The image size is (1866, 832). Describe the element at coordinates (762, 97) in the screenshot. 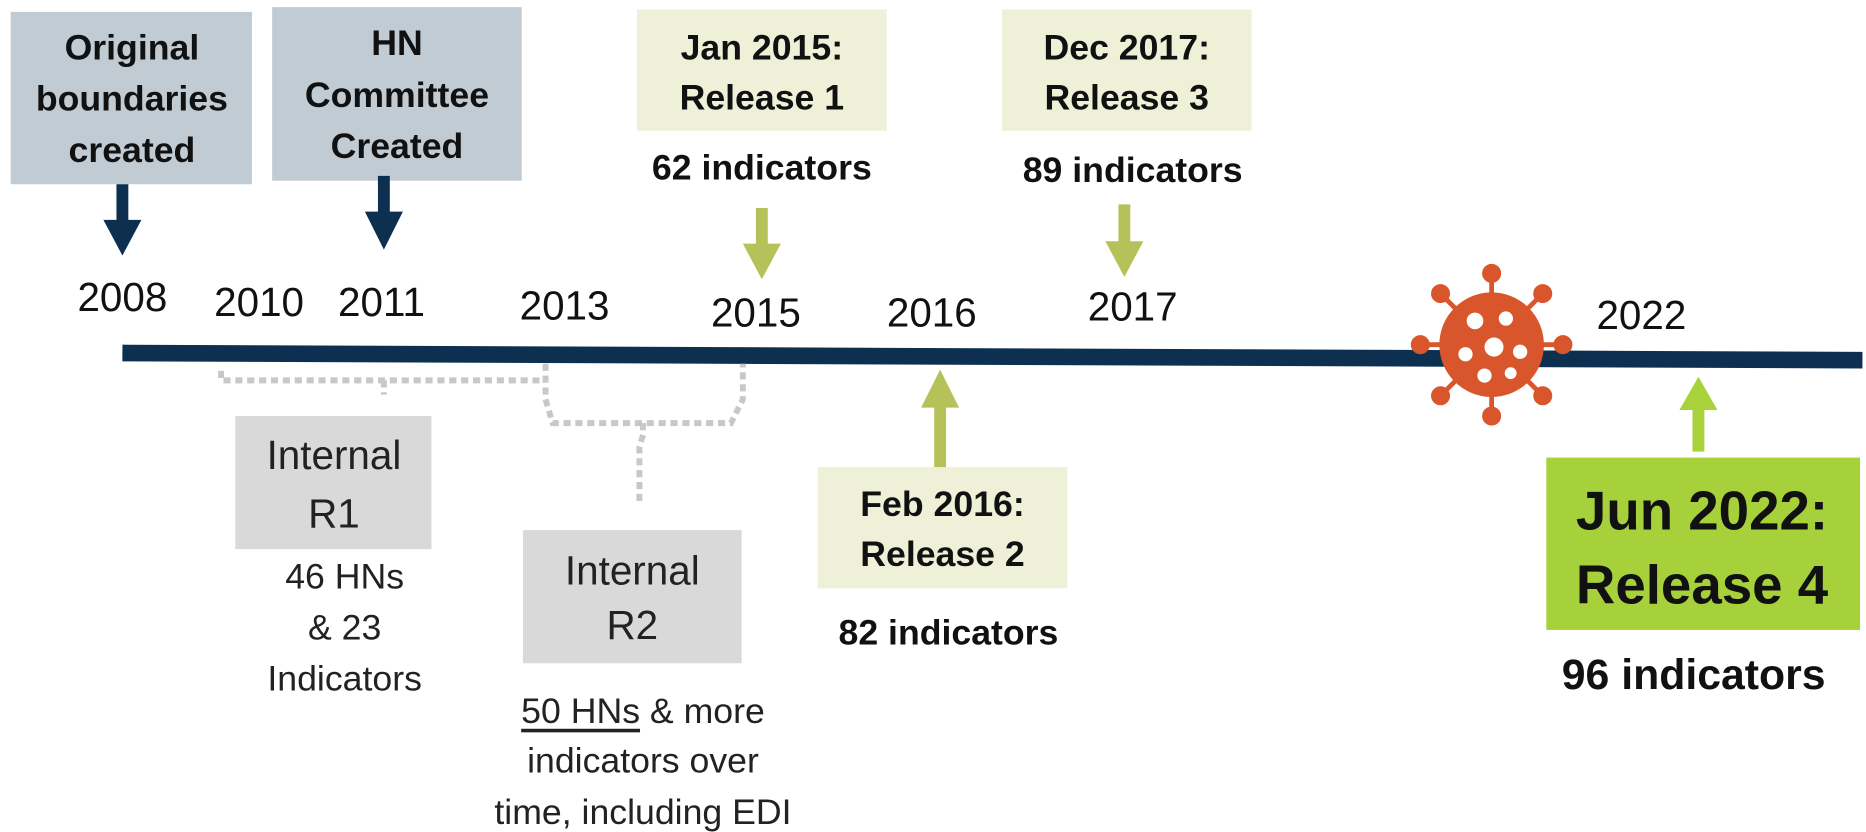

I see `milestone-text: Release 1` at that location.